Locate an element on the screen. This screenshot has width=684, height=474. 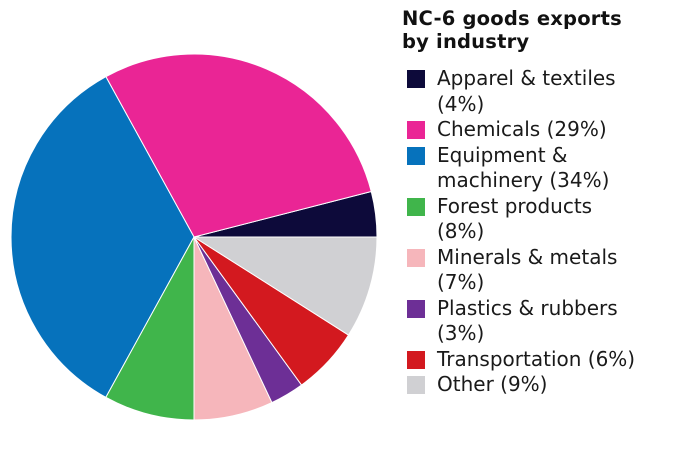
legend-label-line: Forest products is located at coordinates (515, 205).